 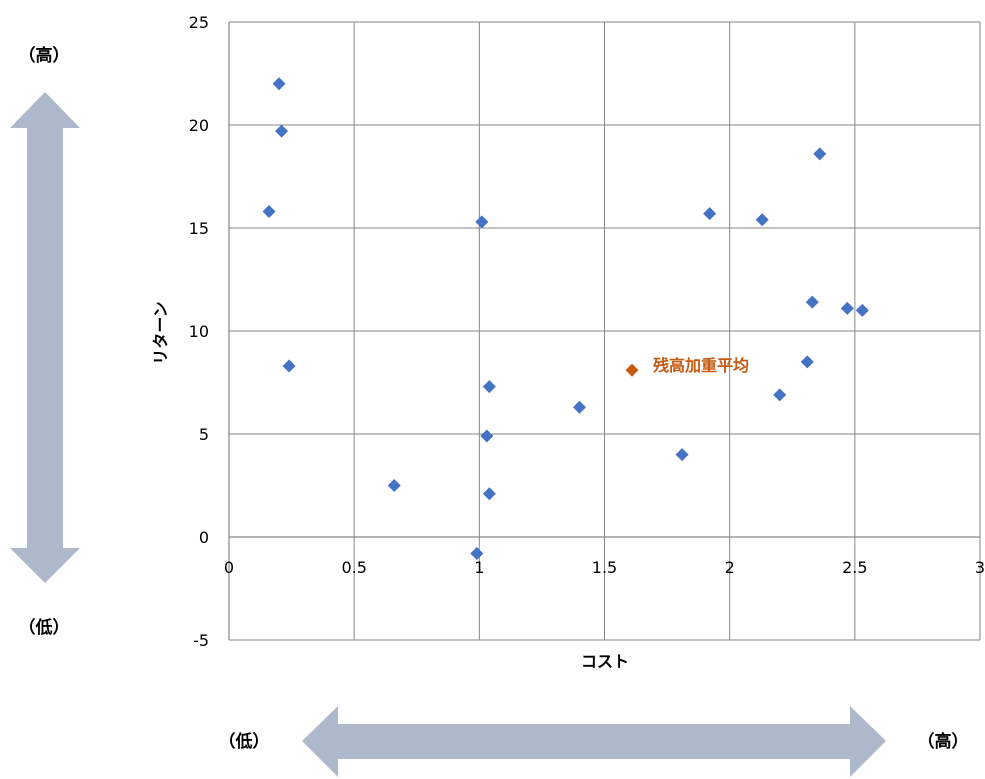 I want to click on annotations: 残高加重平均, so click(x=701, y=365).